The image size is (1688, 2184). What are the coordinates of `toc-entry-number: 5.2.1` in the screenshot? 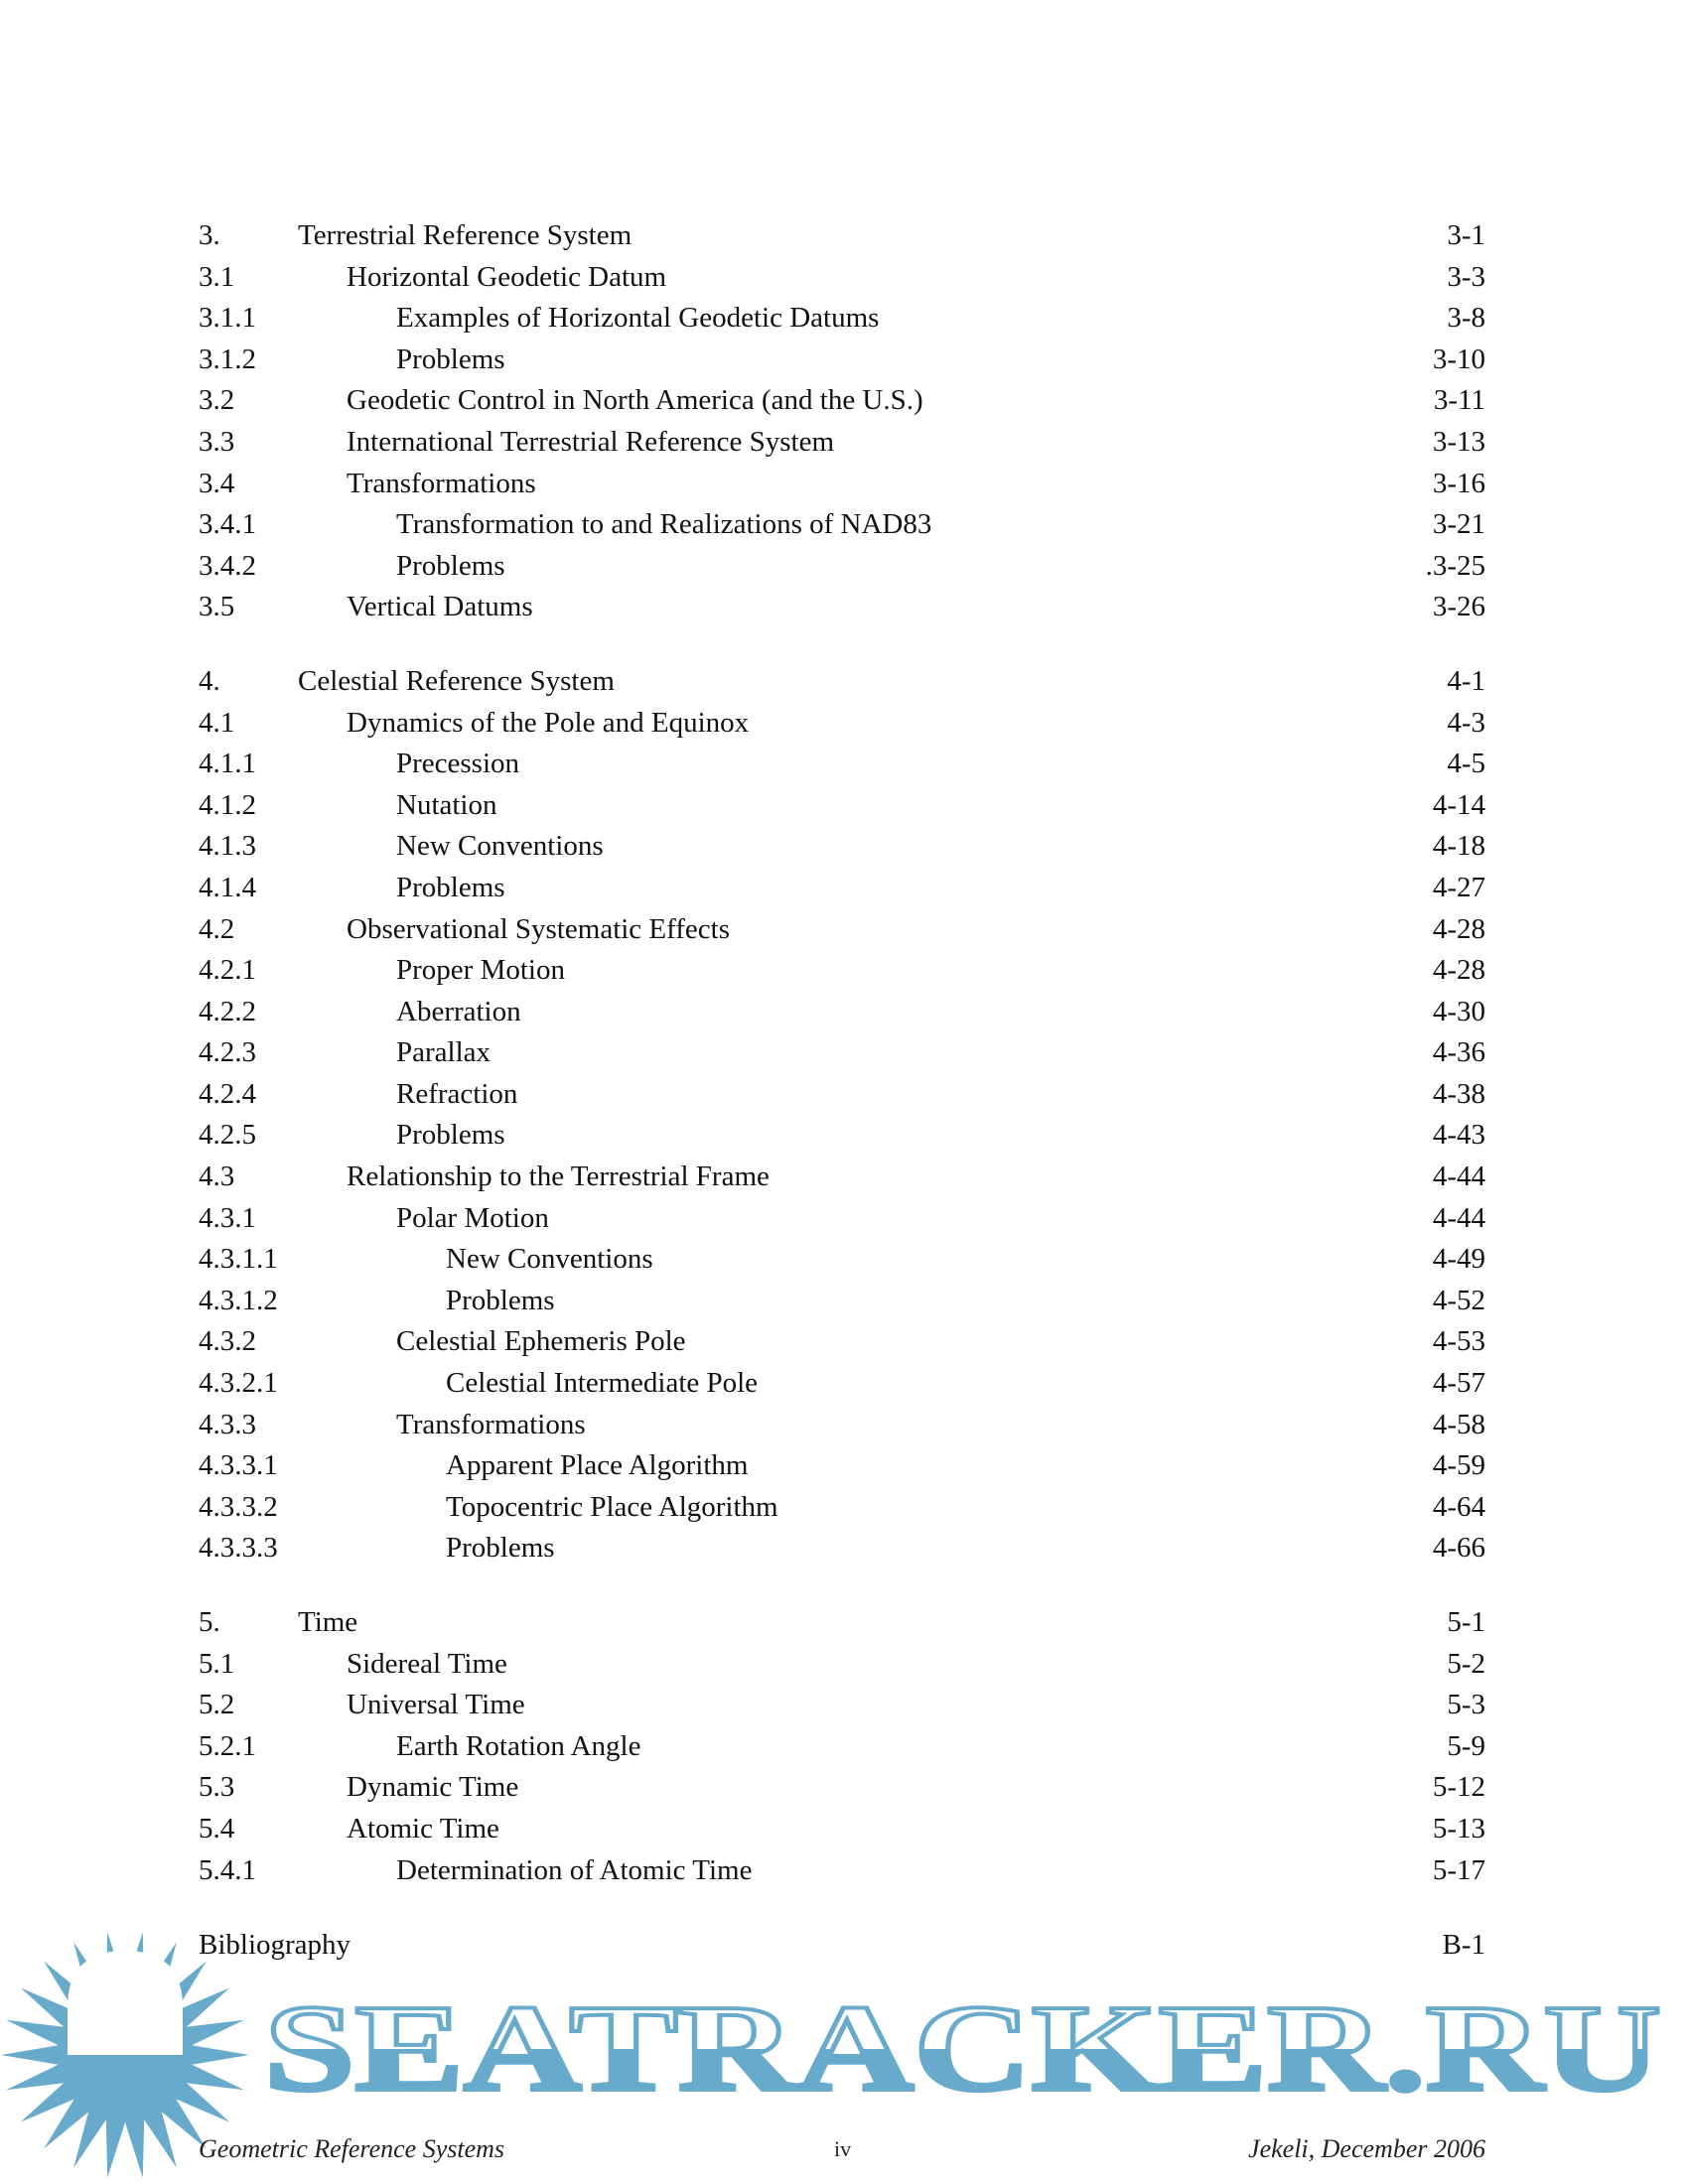 It's located at (227, 1745).